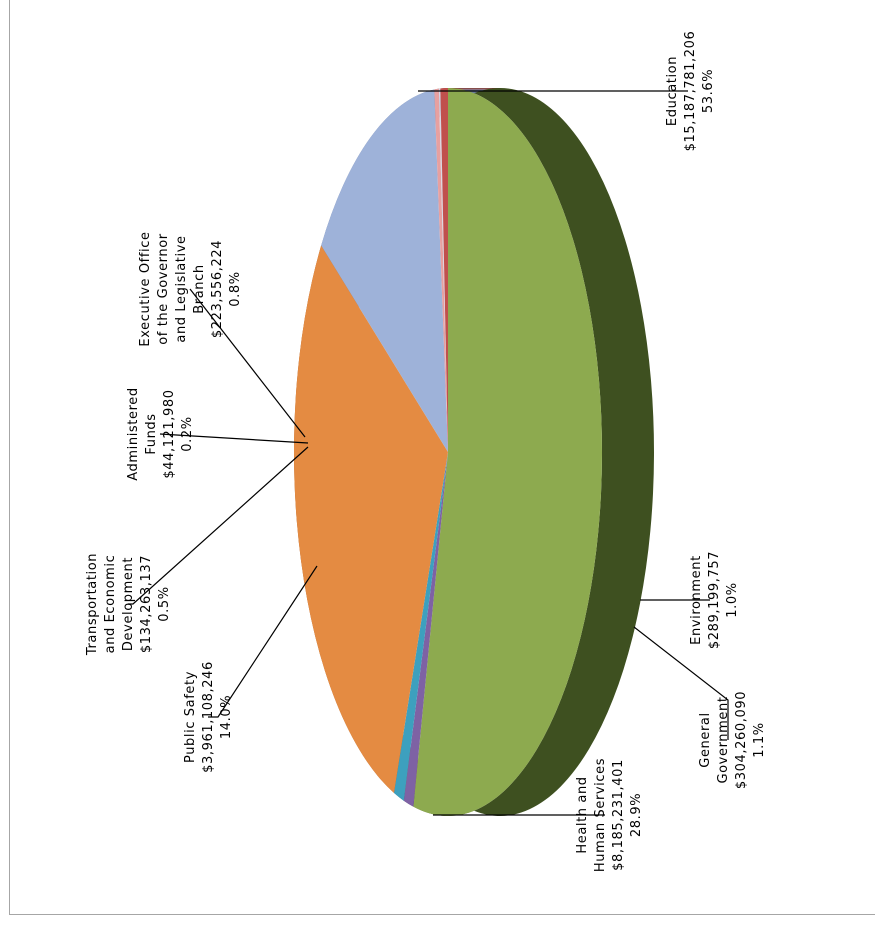 The height and width of the screenshot is (926, 878). I want to click on slice-amount-text: $3,961,108,246, so click(208, 717).